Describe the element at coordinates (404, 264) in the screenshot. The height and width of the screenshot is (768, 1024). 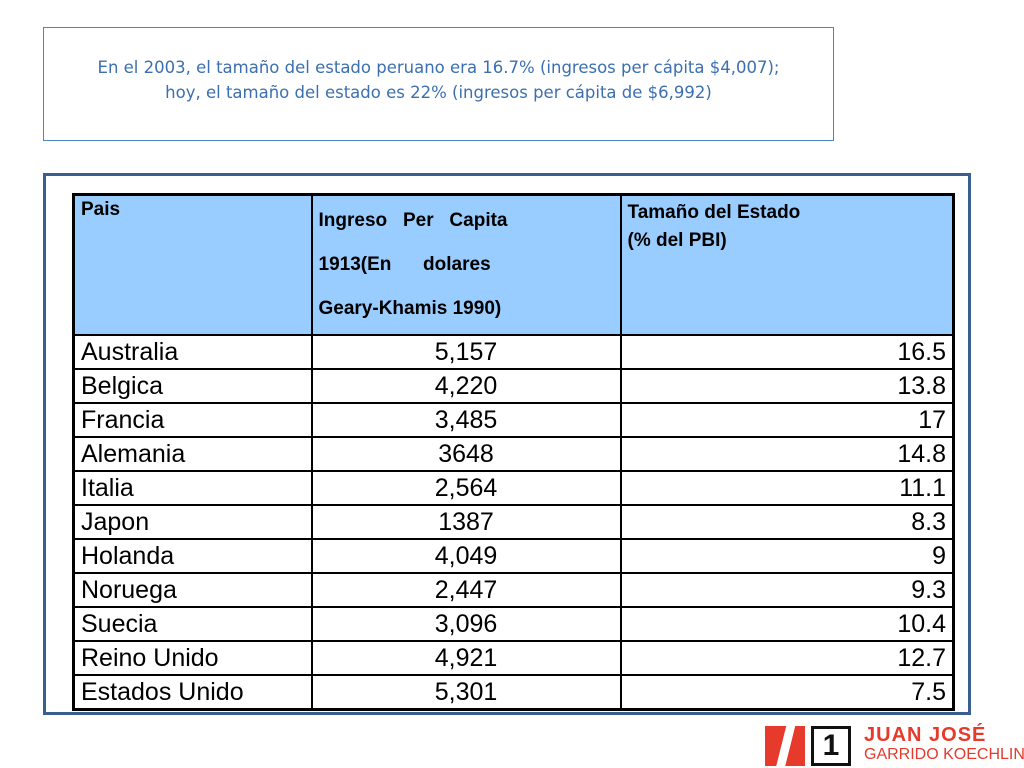
I see `header-income-line-2: 1913(En dolares` at that location.